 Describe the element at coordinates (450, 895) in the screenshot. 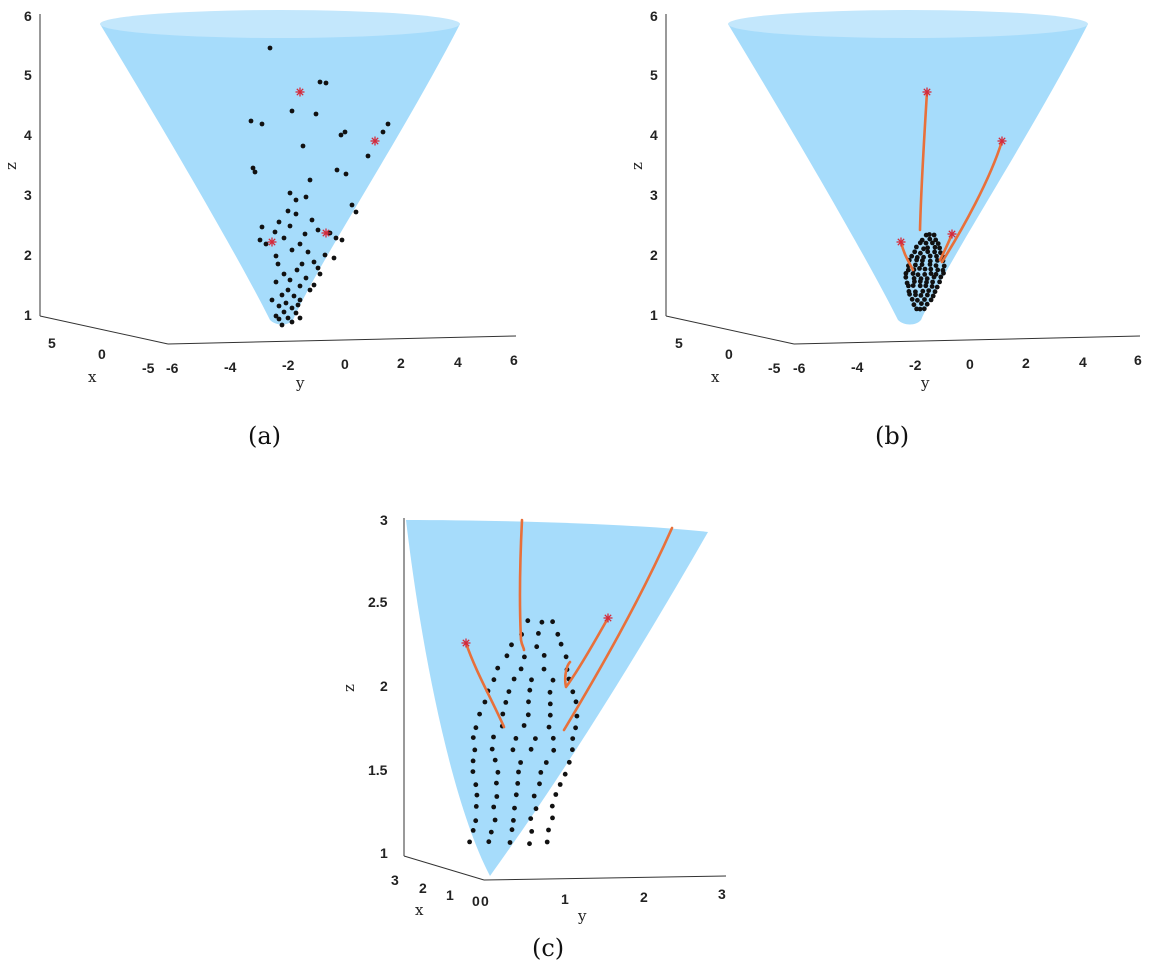

I see `x-tick-c-1: 1` at that location.